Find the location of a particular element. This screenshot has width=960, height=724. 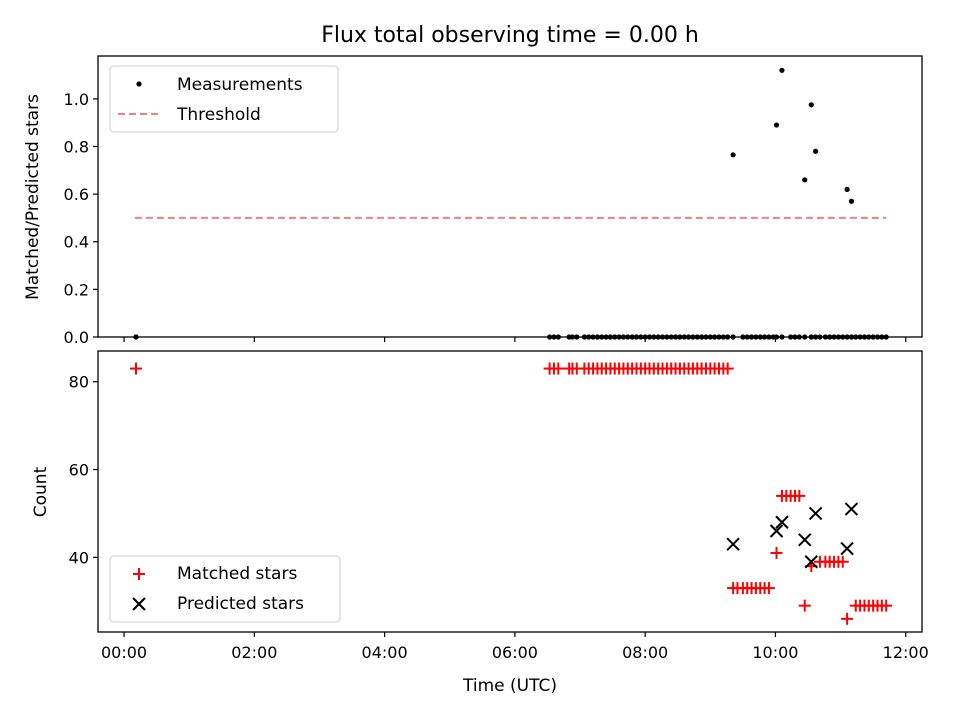

top-y-ticks: 0.0 0.2 0.4 0.6 0.8 1.0 is located at coordinates (81, 218).